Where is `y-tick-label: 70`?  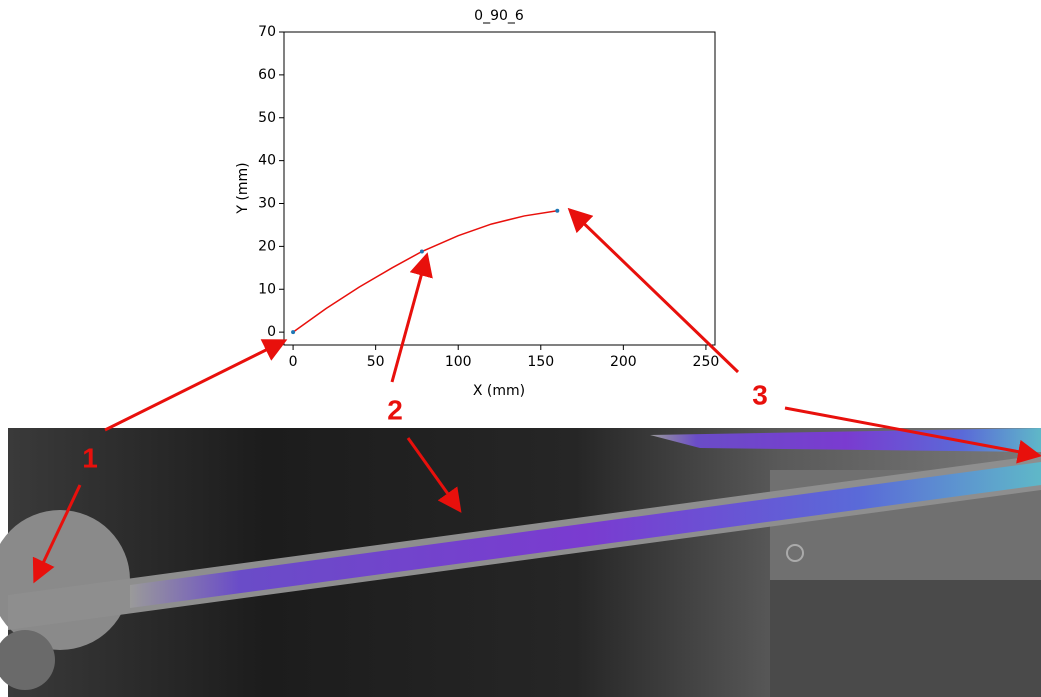 y-tick-label: 70 is located at coordinates (267, 32).